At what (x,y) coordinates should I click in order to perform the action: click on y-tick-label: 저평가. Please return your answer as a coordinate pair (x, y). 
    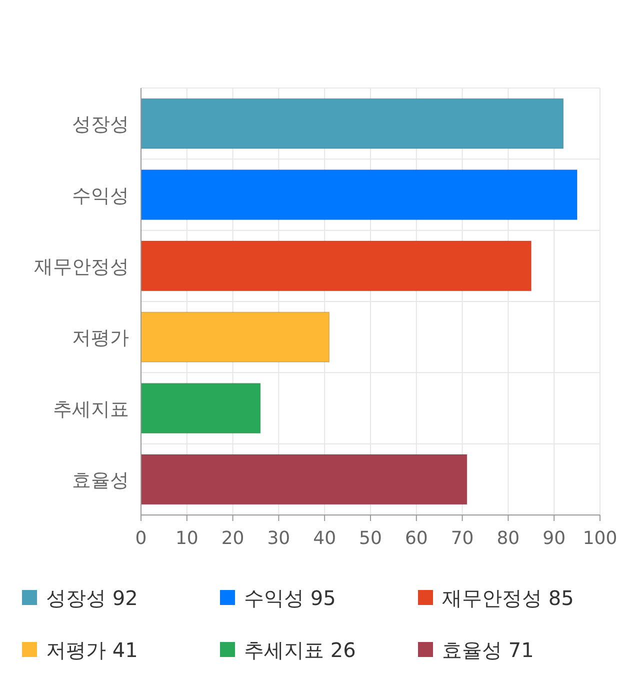
    Looking at the image, I should click on (100, 338).